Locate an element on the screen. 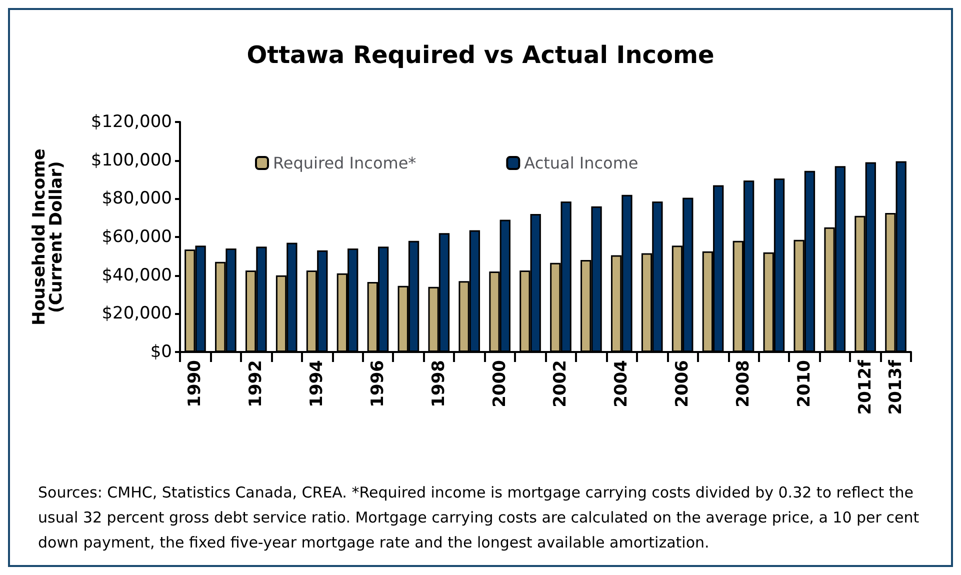 The height and width of the screenshot is (575, 961). legend-label: Actual Income is located at coordinates (581, 163).